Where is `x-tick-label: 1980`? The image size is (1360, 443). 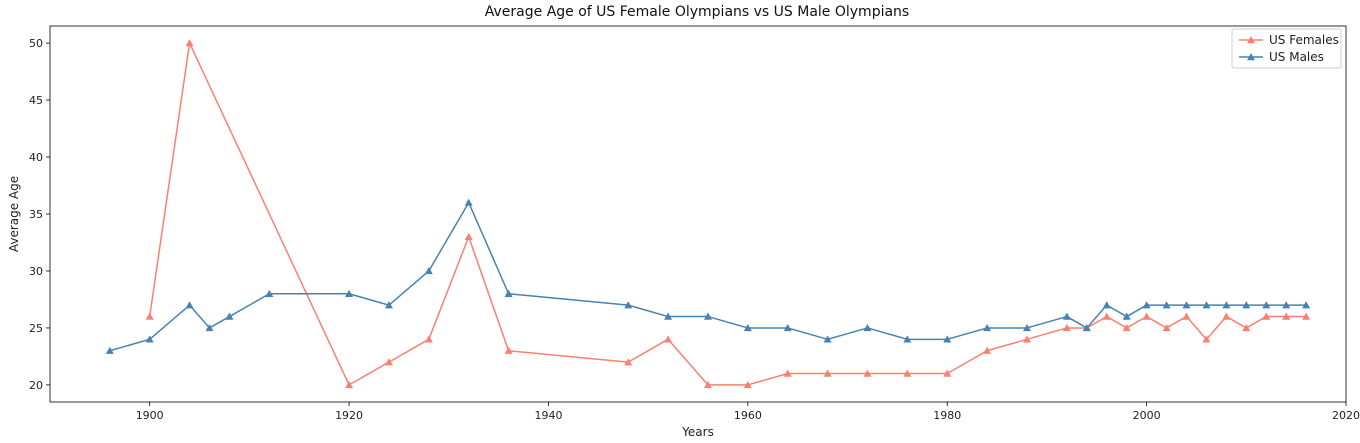 x-tick-label: 1980 is located at coordinates (947, 415).